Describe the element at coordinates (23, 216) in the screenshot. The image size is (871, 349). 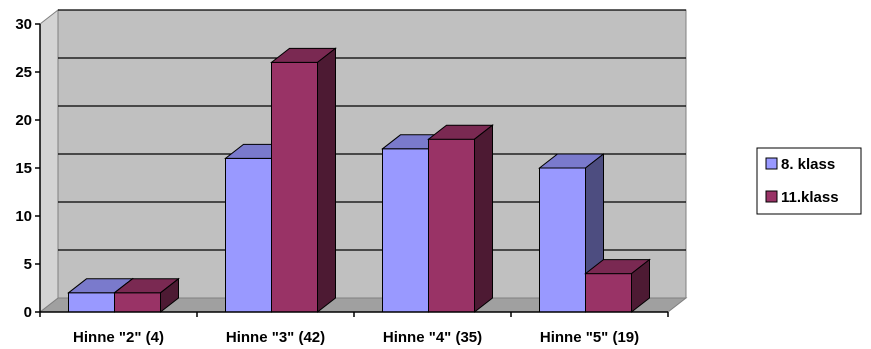
I see `y-tick-label-10: 10` at that location.